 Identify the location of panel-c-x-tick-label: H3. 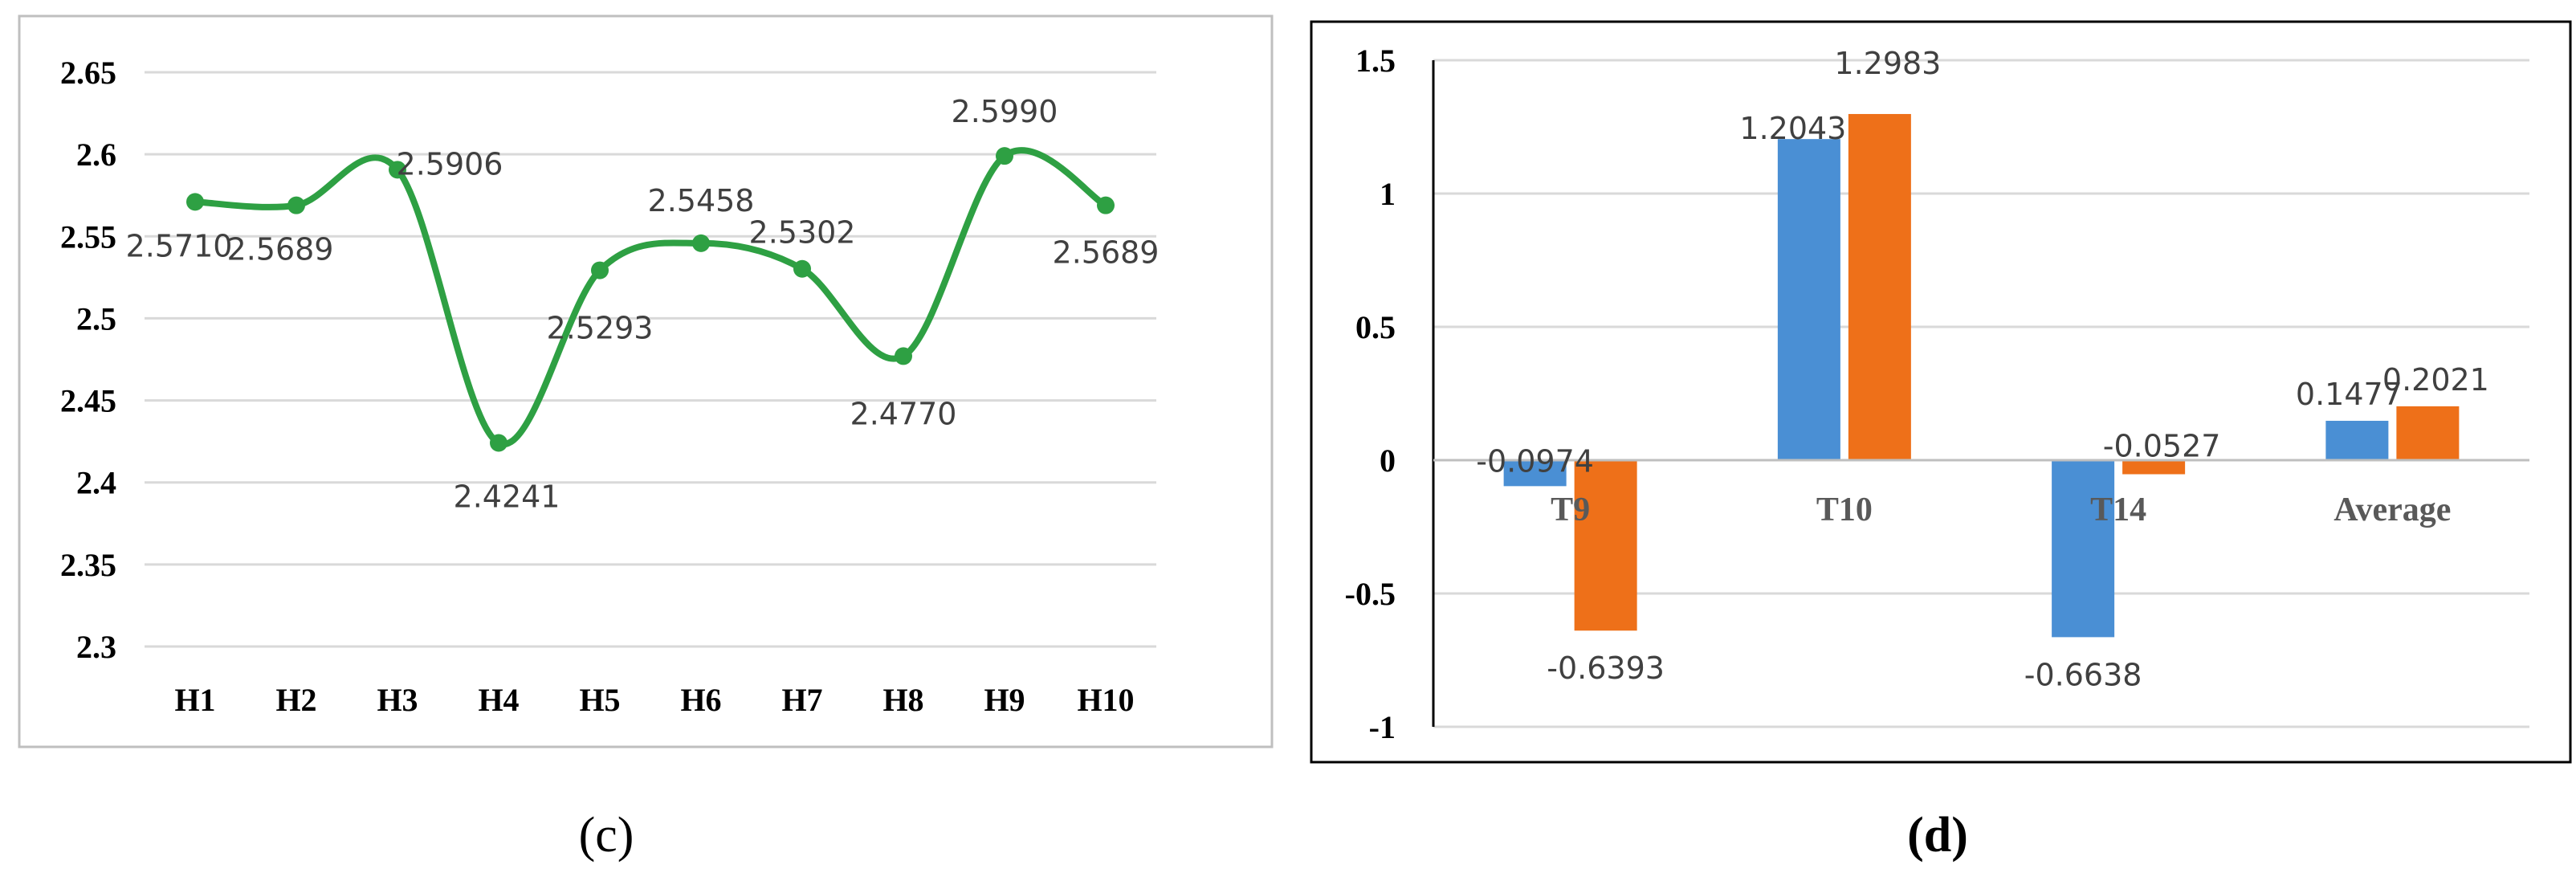
(397, 700).